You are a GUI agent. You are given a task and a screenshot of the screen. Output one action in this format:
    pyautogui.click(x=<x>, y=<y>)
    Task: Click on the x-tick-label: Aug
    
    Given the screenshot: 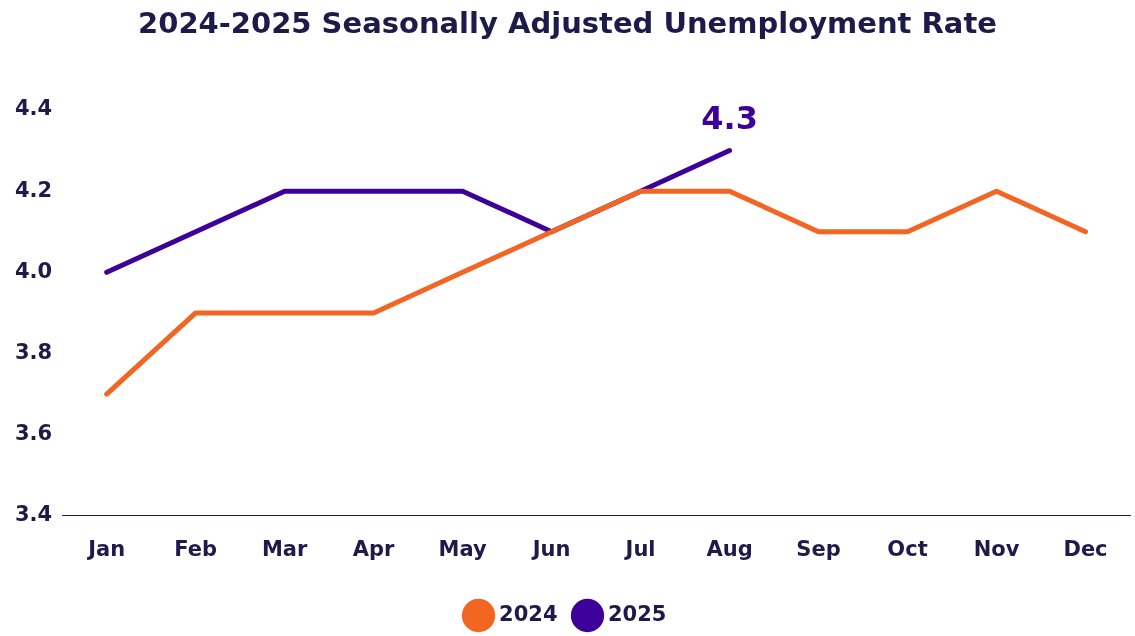 What is the action you would take?
    pyautogui.click(x=729, y=548)
    